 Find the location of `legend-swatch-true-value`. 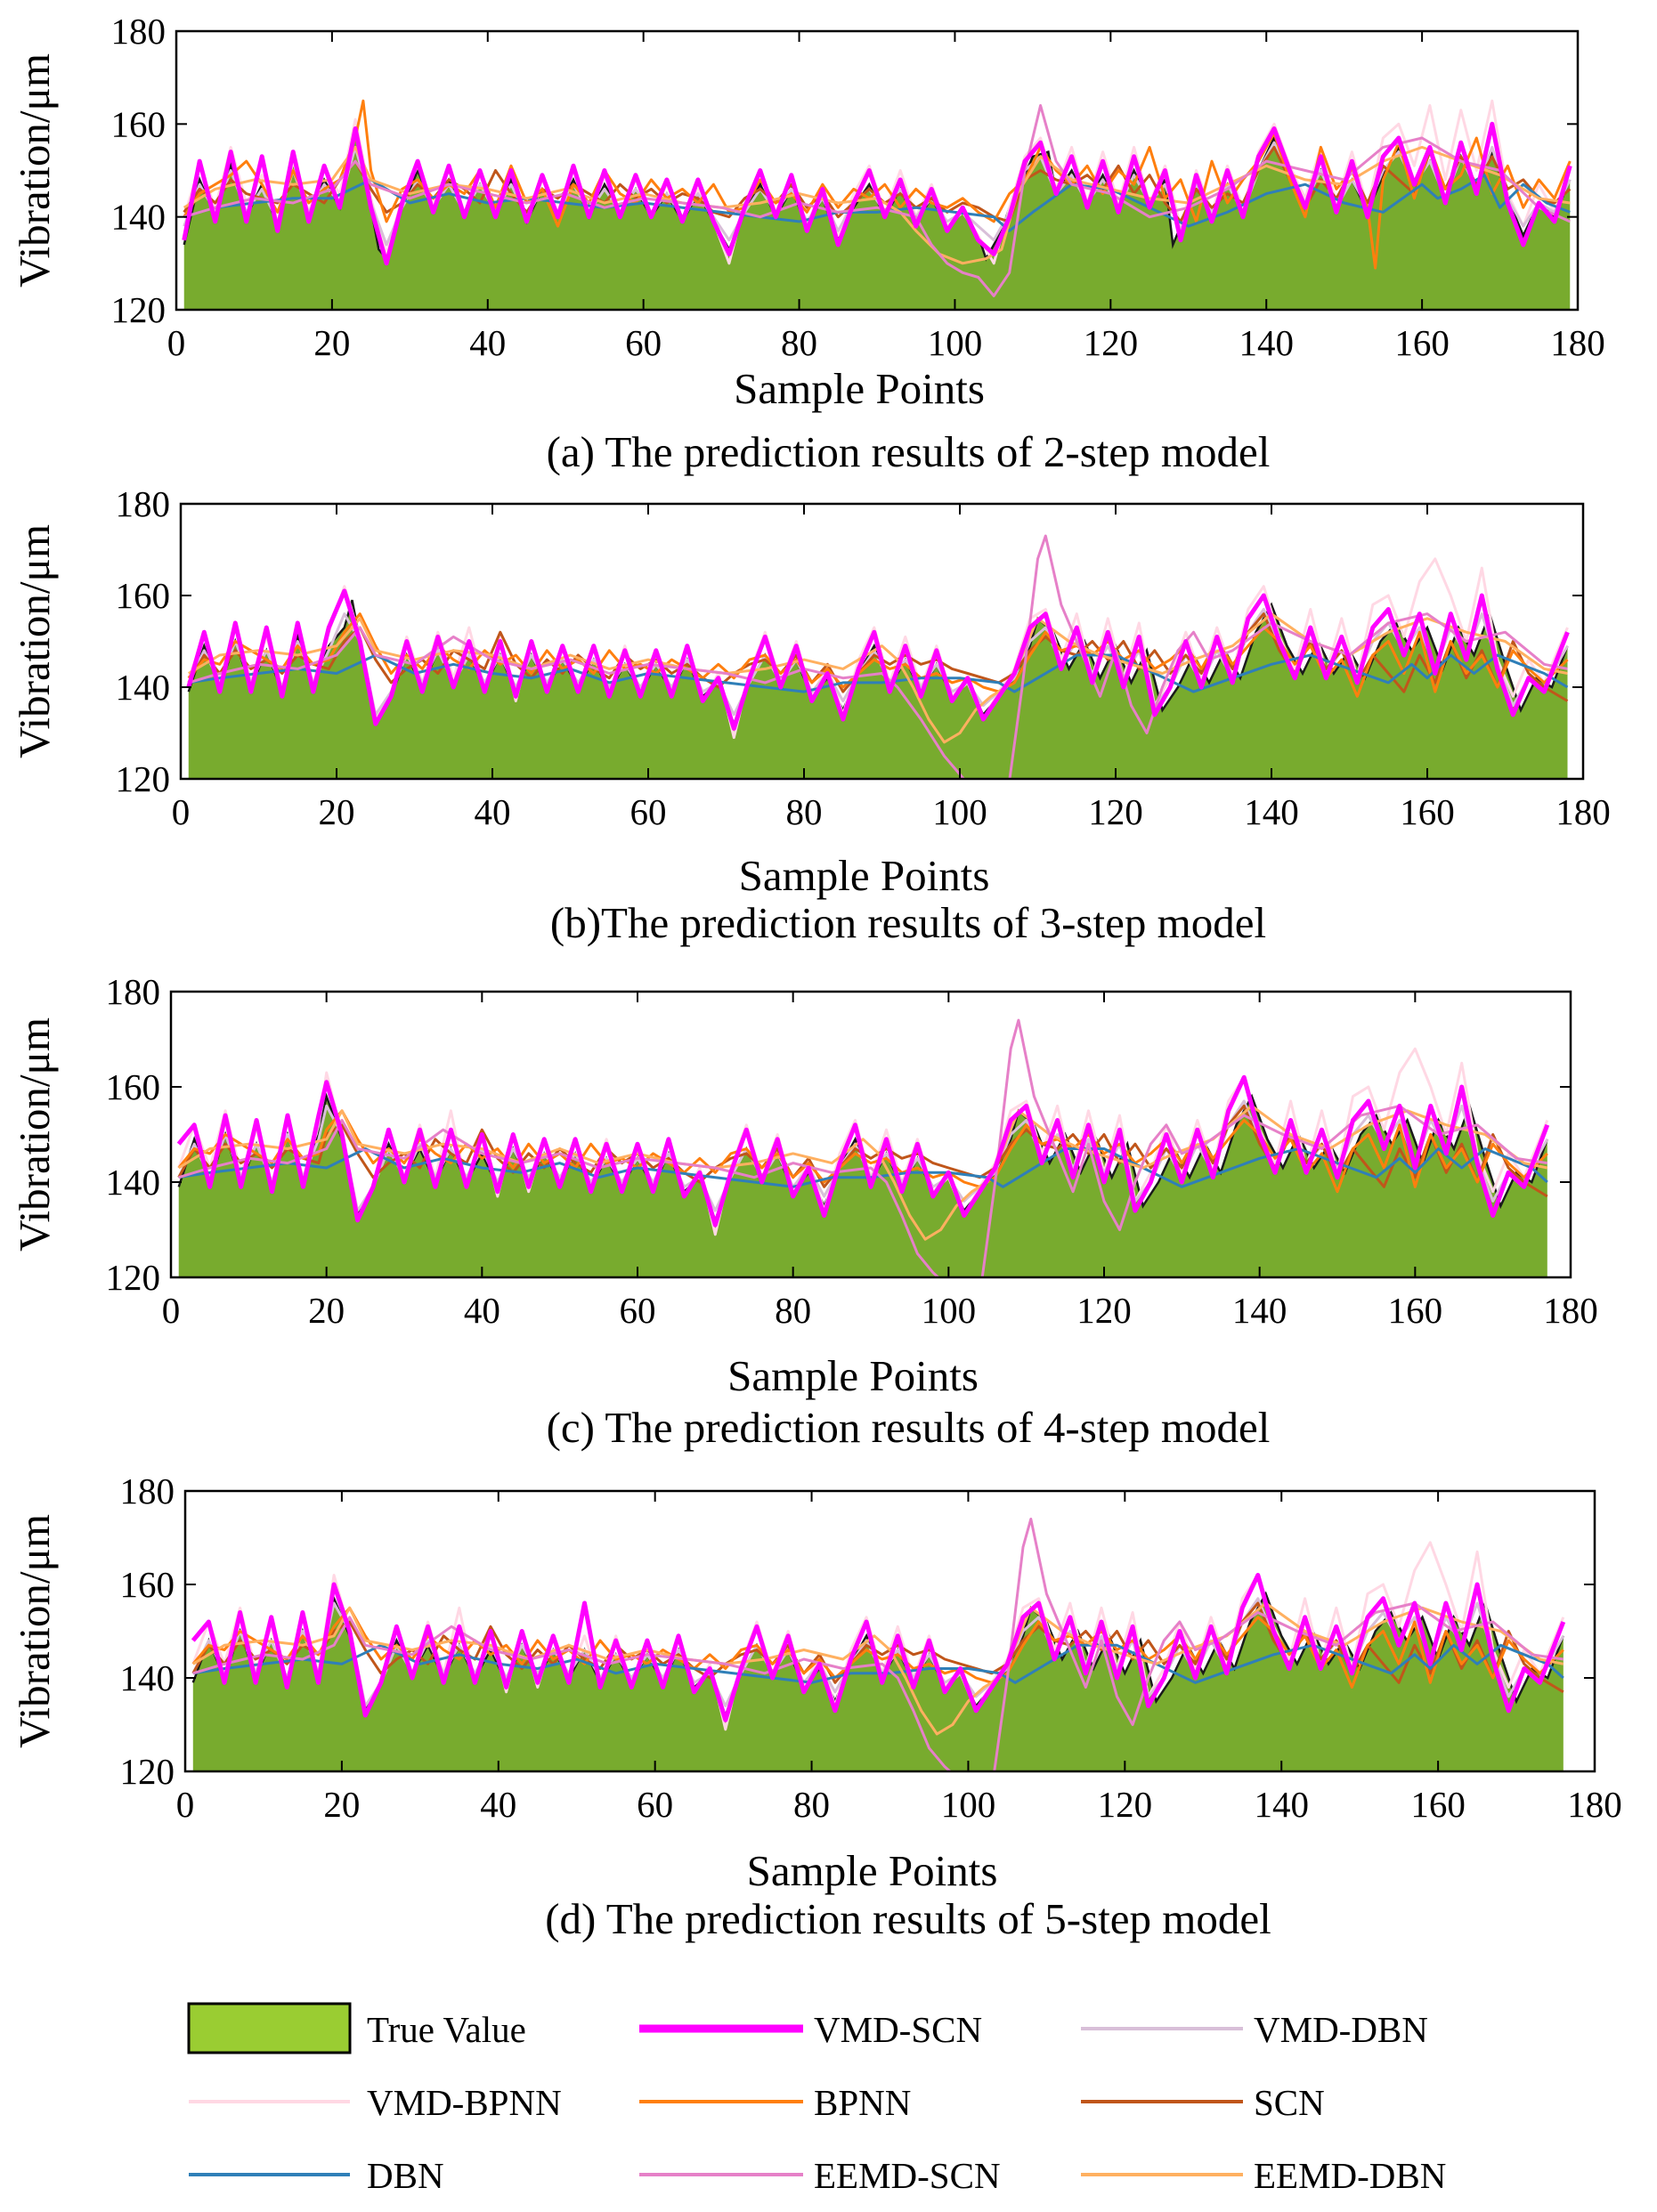

legend-swatch-true-value is located at coordinates (269, 2028).